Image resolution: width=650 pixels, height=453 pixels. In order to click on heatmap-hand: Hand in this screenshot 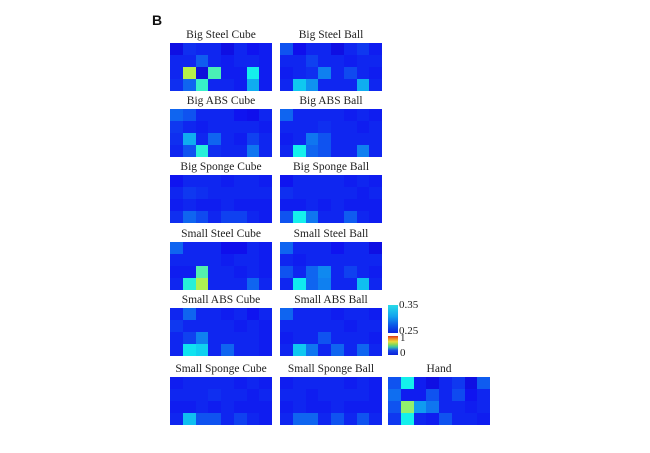, I will do `click(439, 393)`.